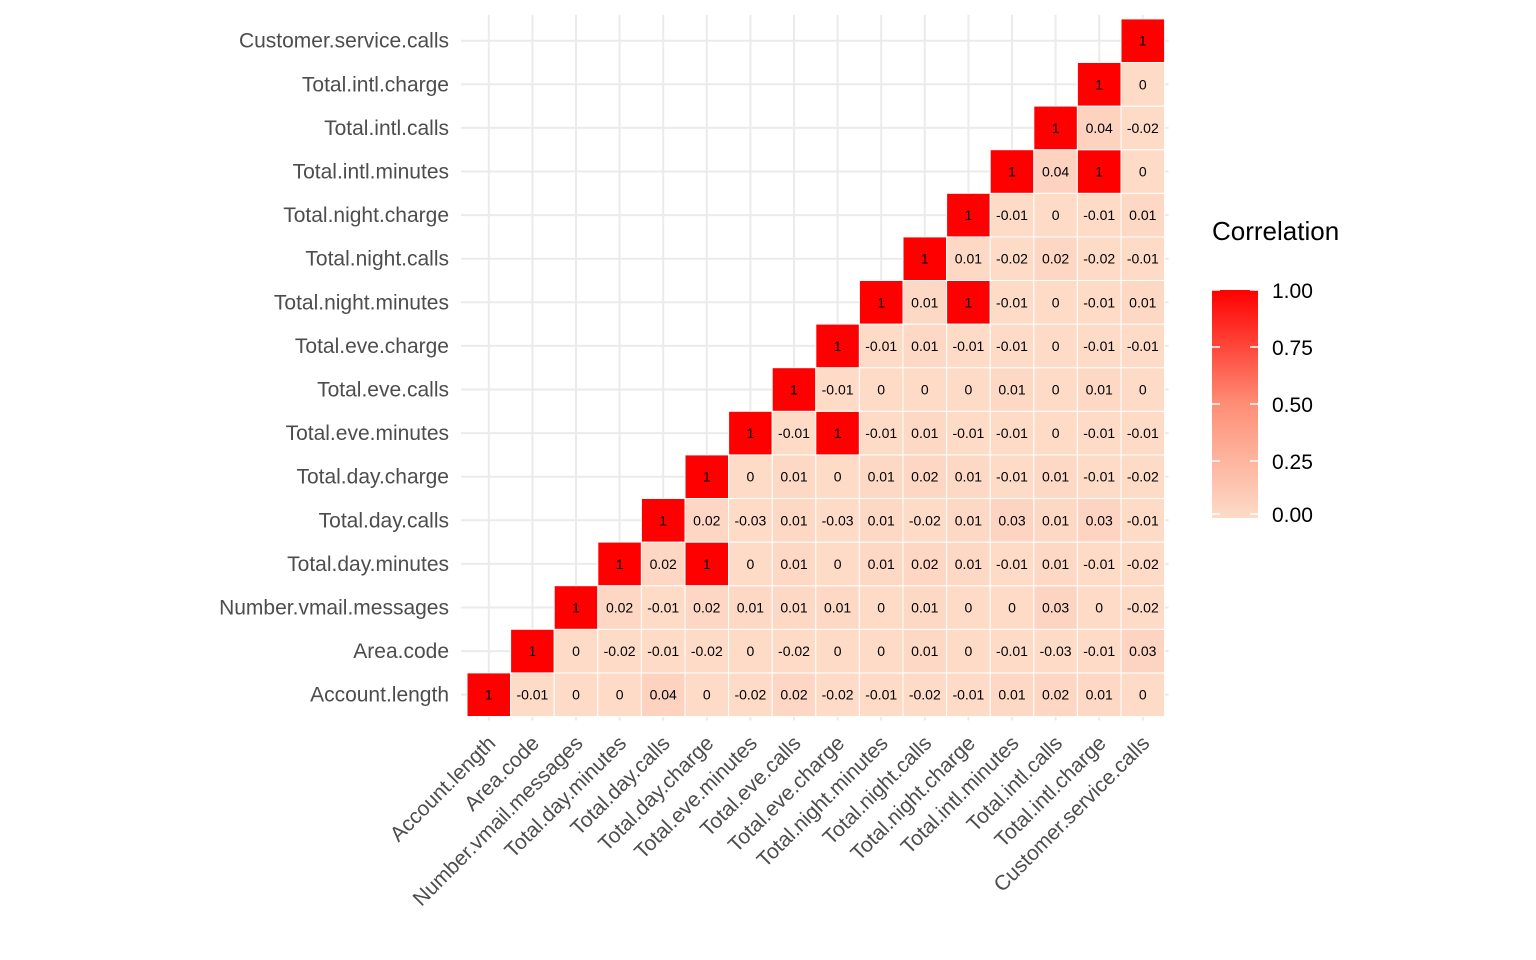 The width and height of the screenshot is (1536, 960). What do you see at coordinates (838, 520) in the screenshot?
I see `cell-value-label: -0.03` at bounding box center [838, 520].